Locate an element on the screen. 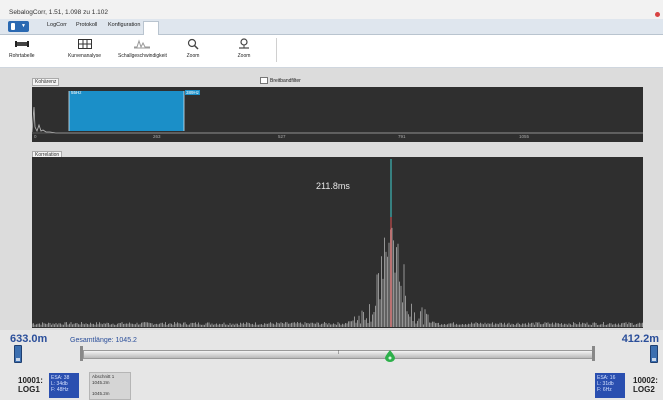 The image size is (663, 400). kurvenanalyse-button: Kurvenanalyse is located at coordinates (84, 48).